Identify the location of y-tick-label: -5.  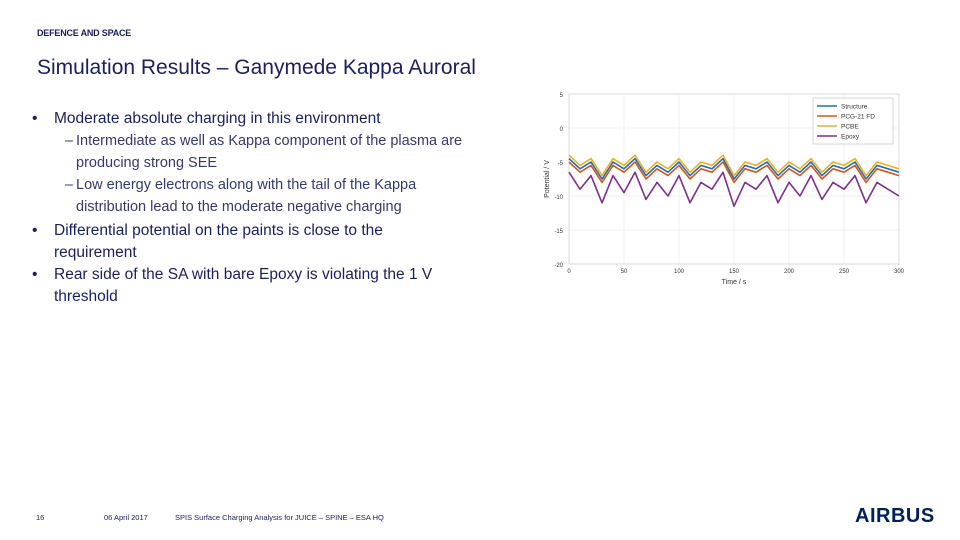
(561, 164).